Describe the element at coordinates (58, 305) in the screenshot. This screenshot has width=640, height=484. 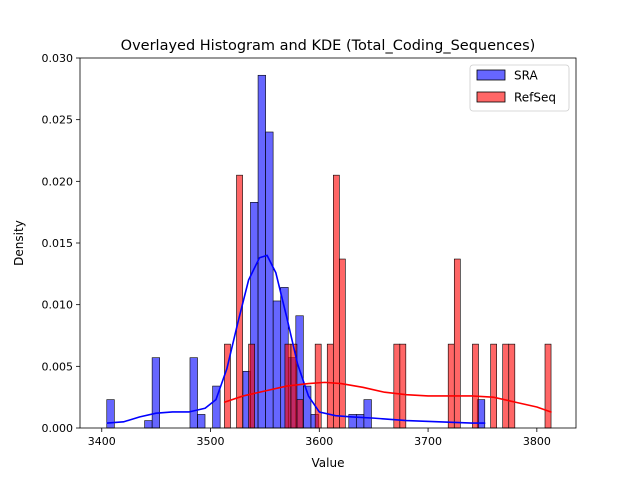
I see `y-tick-label-2: 0.010` at that location.